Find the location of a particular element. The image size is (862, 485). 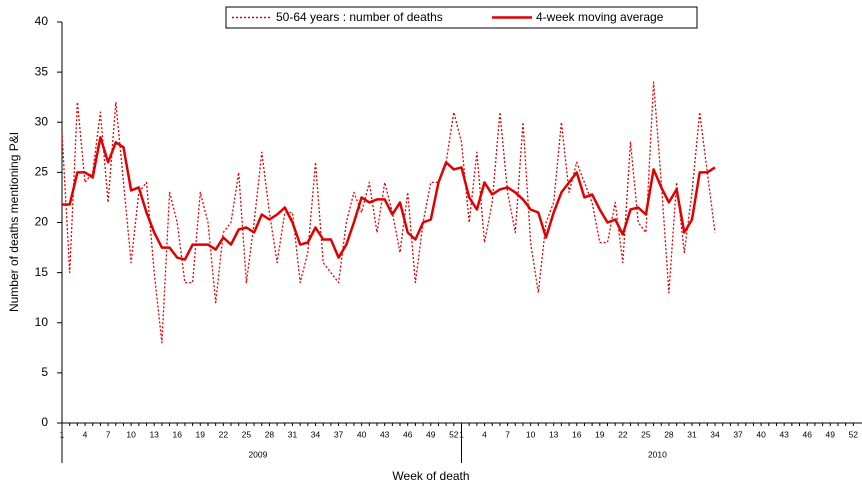

y-tick-label: 40 is located at coordinates (42, 21).